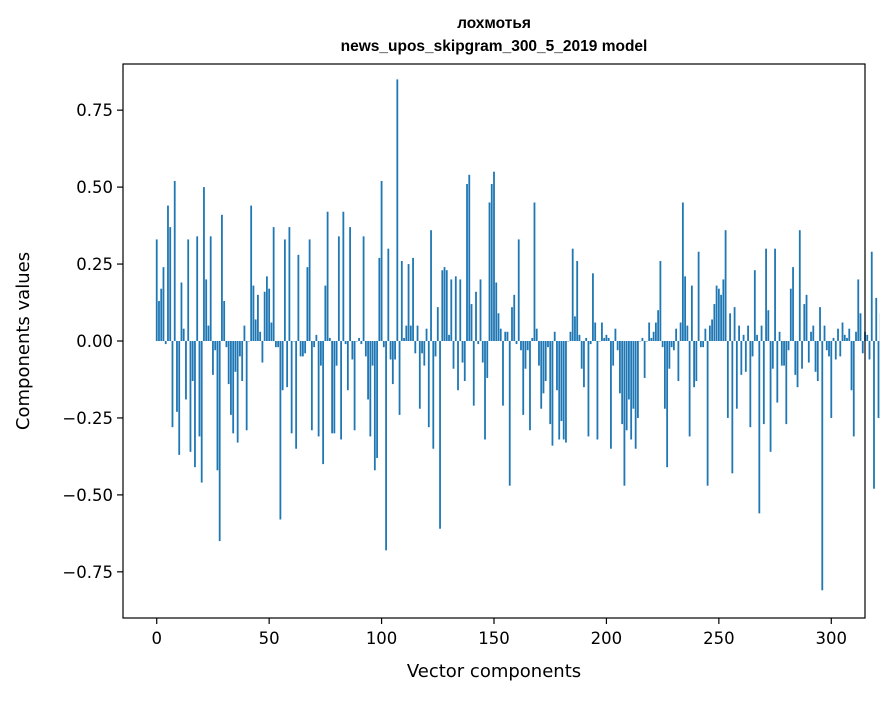 Image resolution: width=880 pixels, height=701 pixels. I want to click on y-axis-ticks: −0.75−0.50−0.250.000.250.500.75, so click(92, 341).